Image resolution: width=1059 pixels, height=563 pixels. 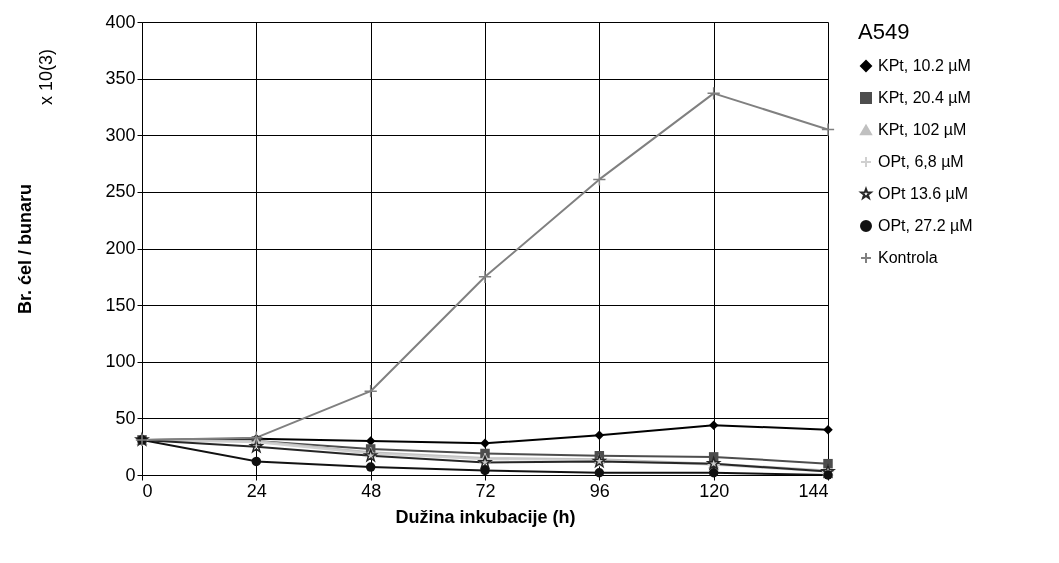 What do you see at coordinates (125, 417) in the screenshot?
I see `y-tick-label: 50` at bounding box center [125, 417].